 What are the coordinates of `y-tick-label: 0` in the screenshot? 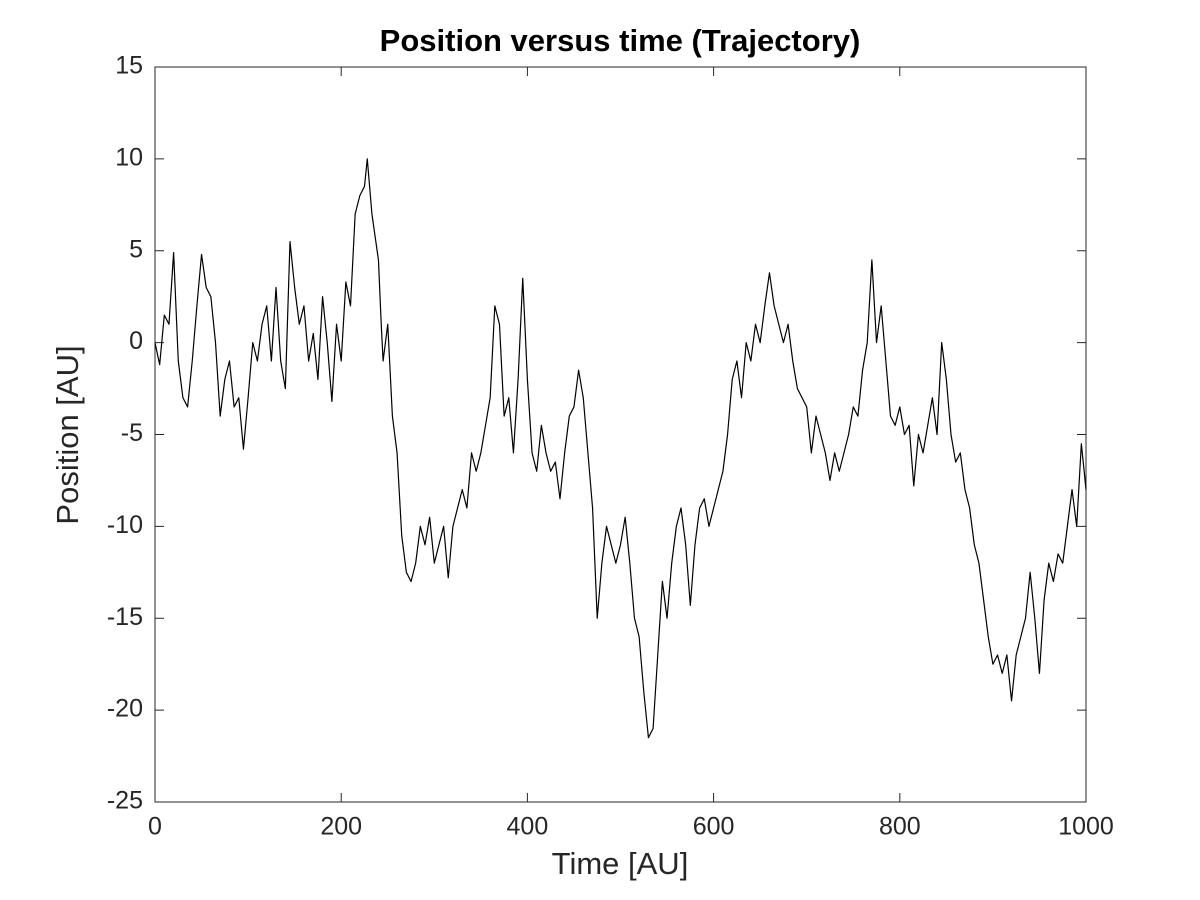 It's located at (136, 341).